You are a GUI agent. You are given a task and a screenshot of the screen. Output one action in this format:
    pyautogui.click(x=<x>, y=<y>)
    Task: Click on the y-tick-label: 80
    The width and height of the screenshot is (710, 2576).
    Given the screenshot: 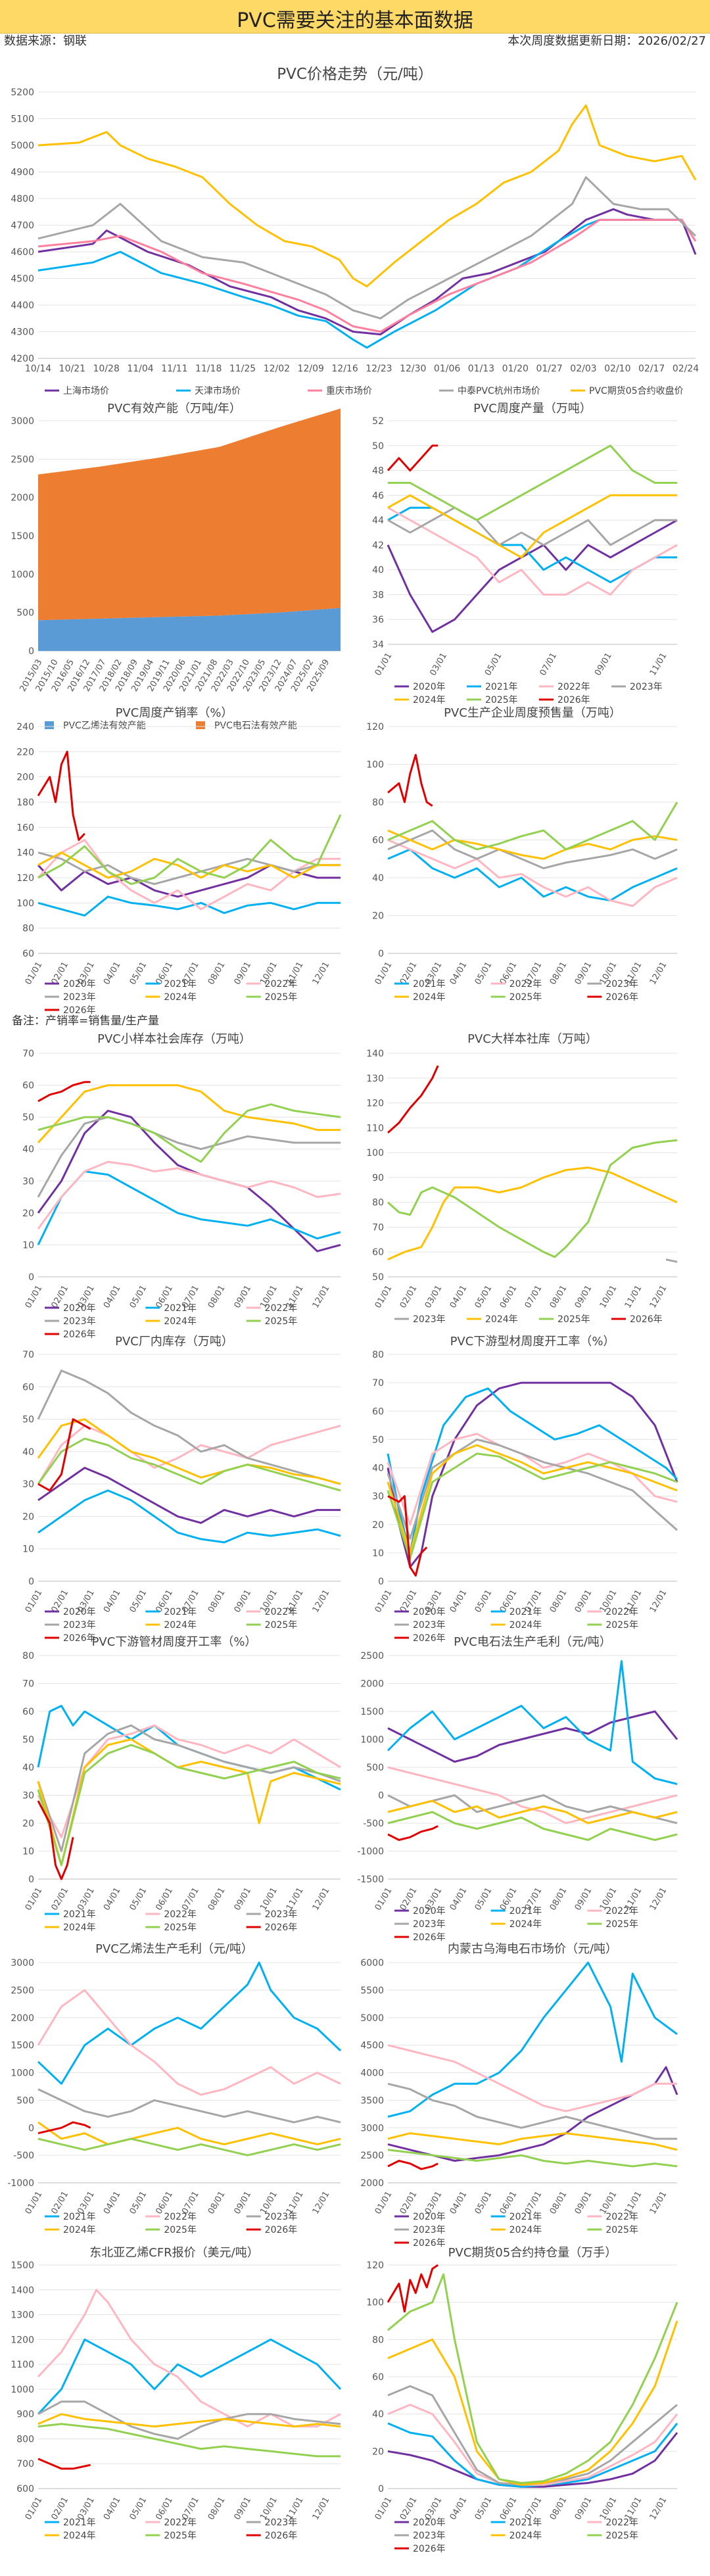 What is the action you would take?
    pyautogui.click(x=28, y=1656)
    